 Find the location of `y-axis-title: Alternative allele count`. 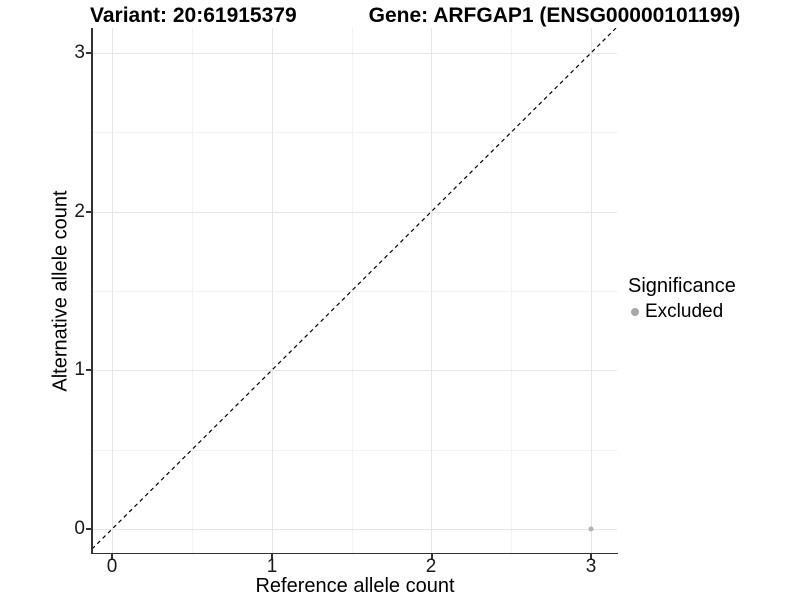

y-axis-title: Alternative allele count is located at coordinates (60, 291).